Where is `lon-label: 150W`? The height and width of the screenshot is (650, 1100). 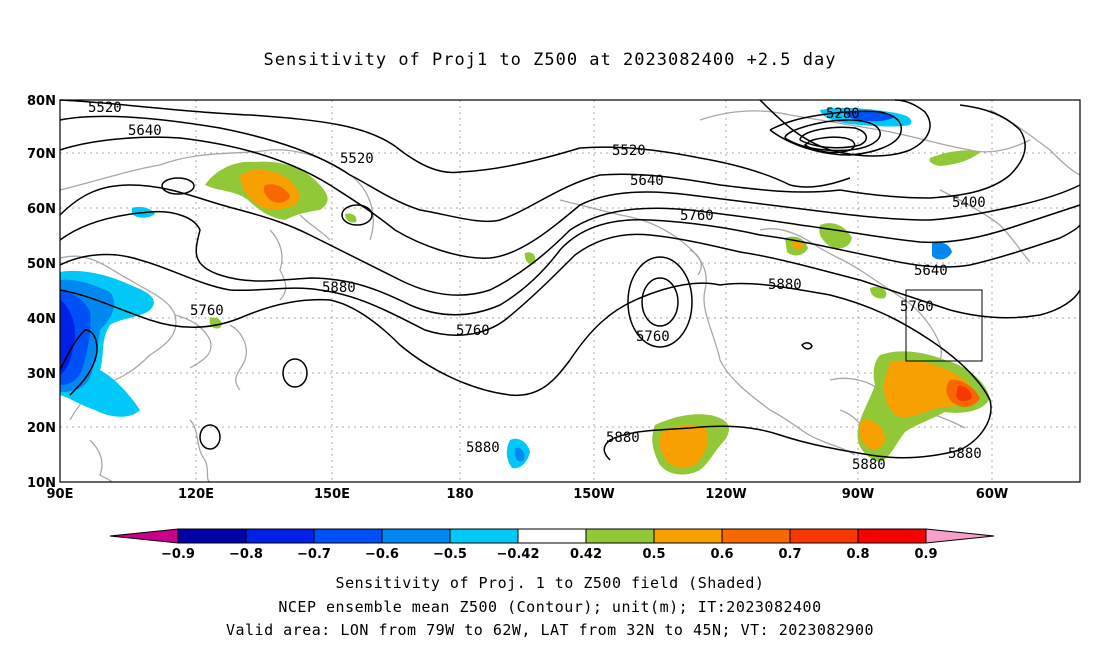 lon-label: 150W is located at coordinates (593, 494).